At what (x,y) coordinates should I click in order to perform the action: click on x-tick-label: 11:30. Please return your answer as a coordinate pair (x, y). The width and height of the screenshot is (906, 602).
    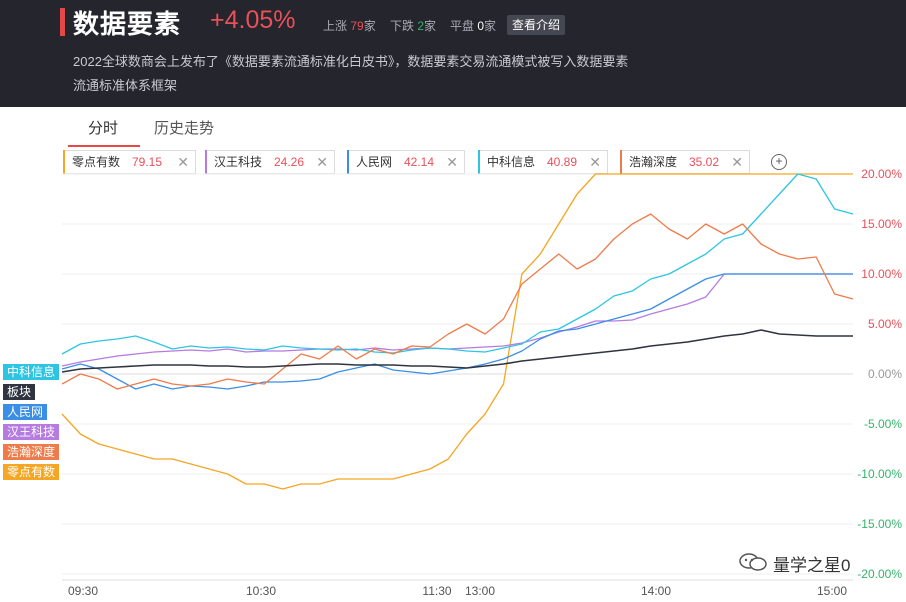
    Looking at the image, I should click on (436, 591).